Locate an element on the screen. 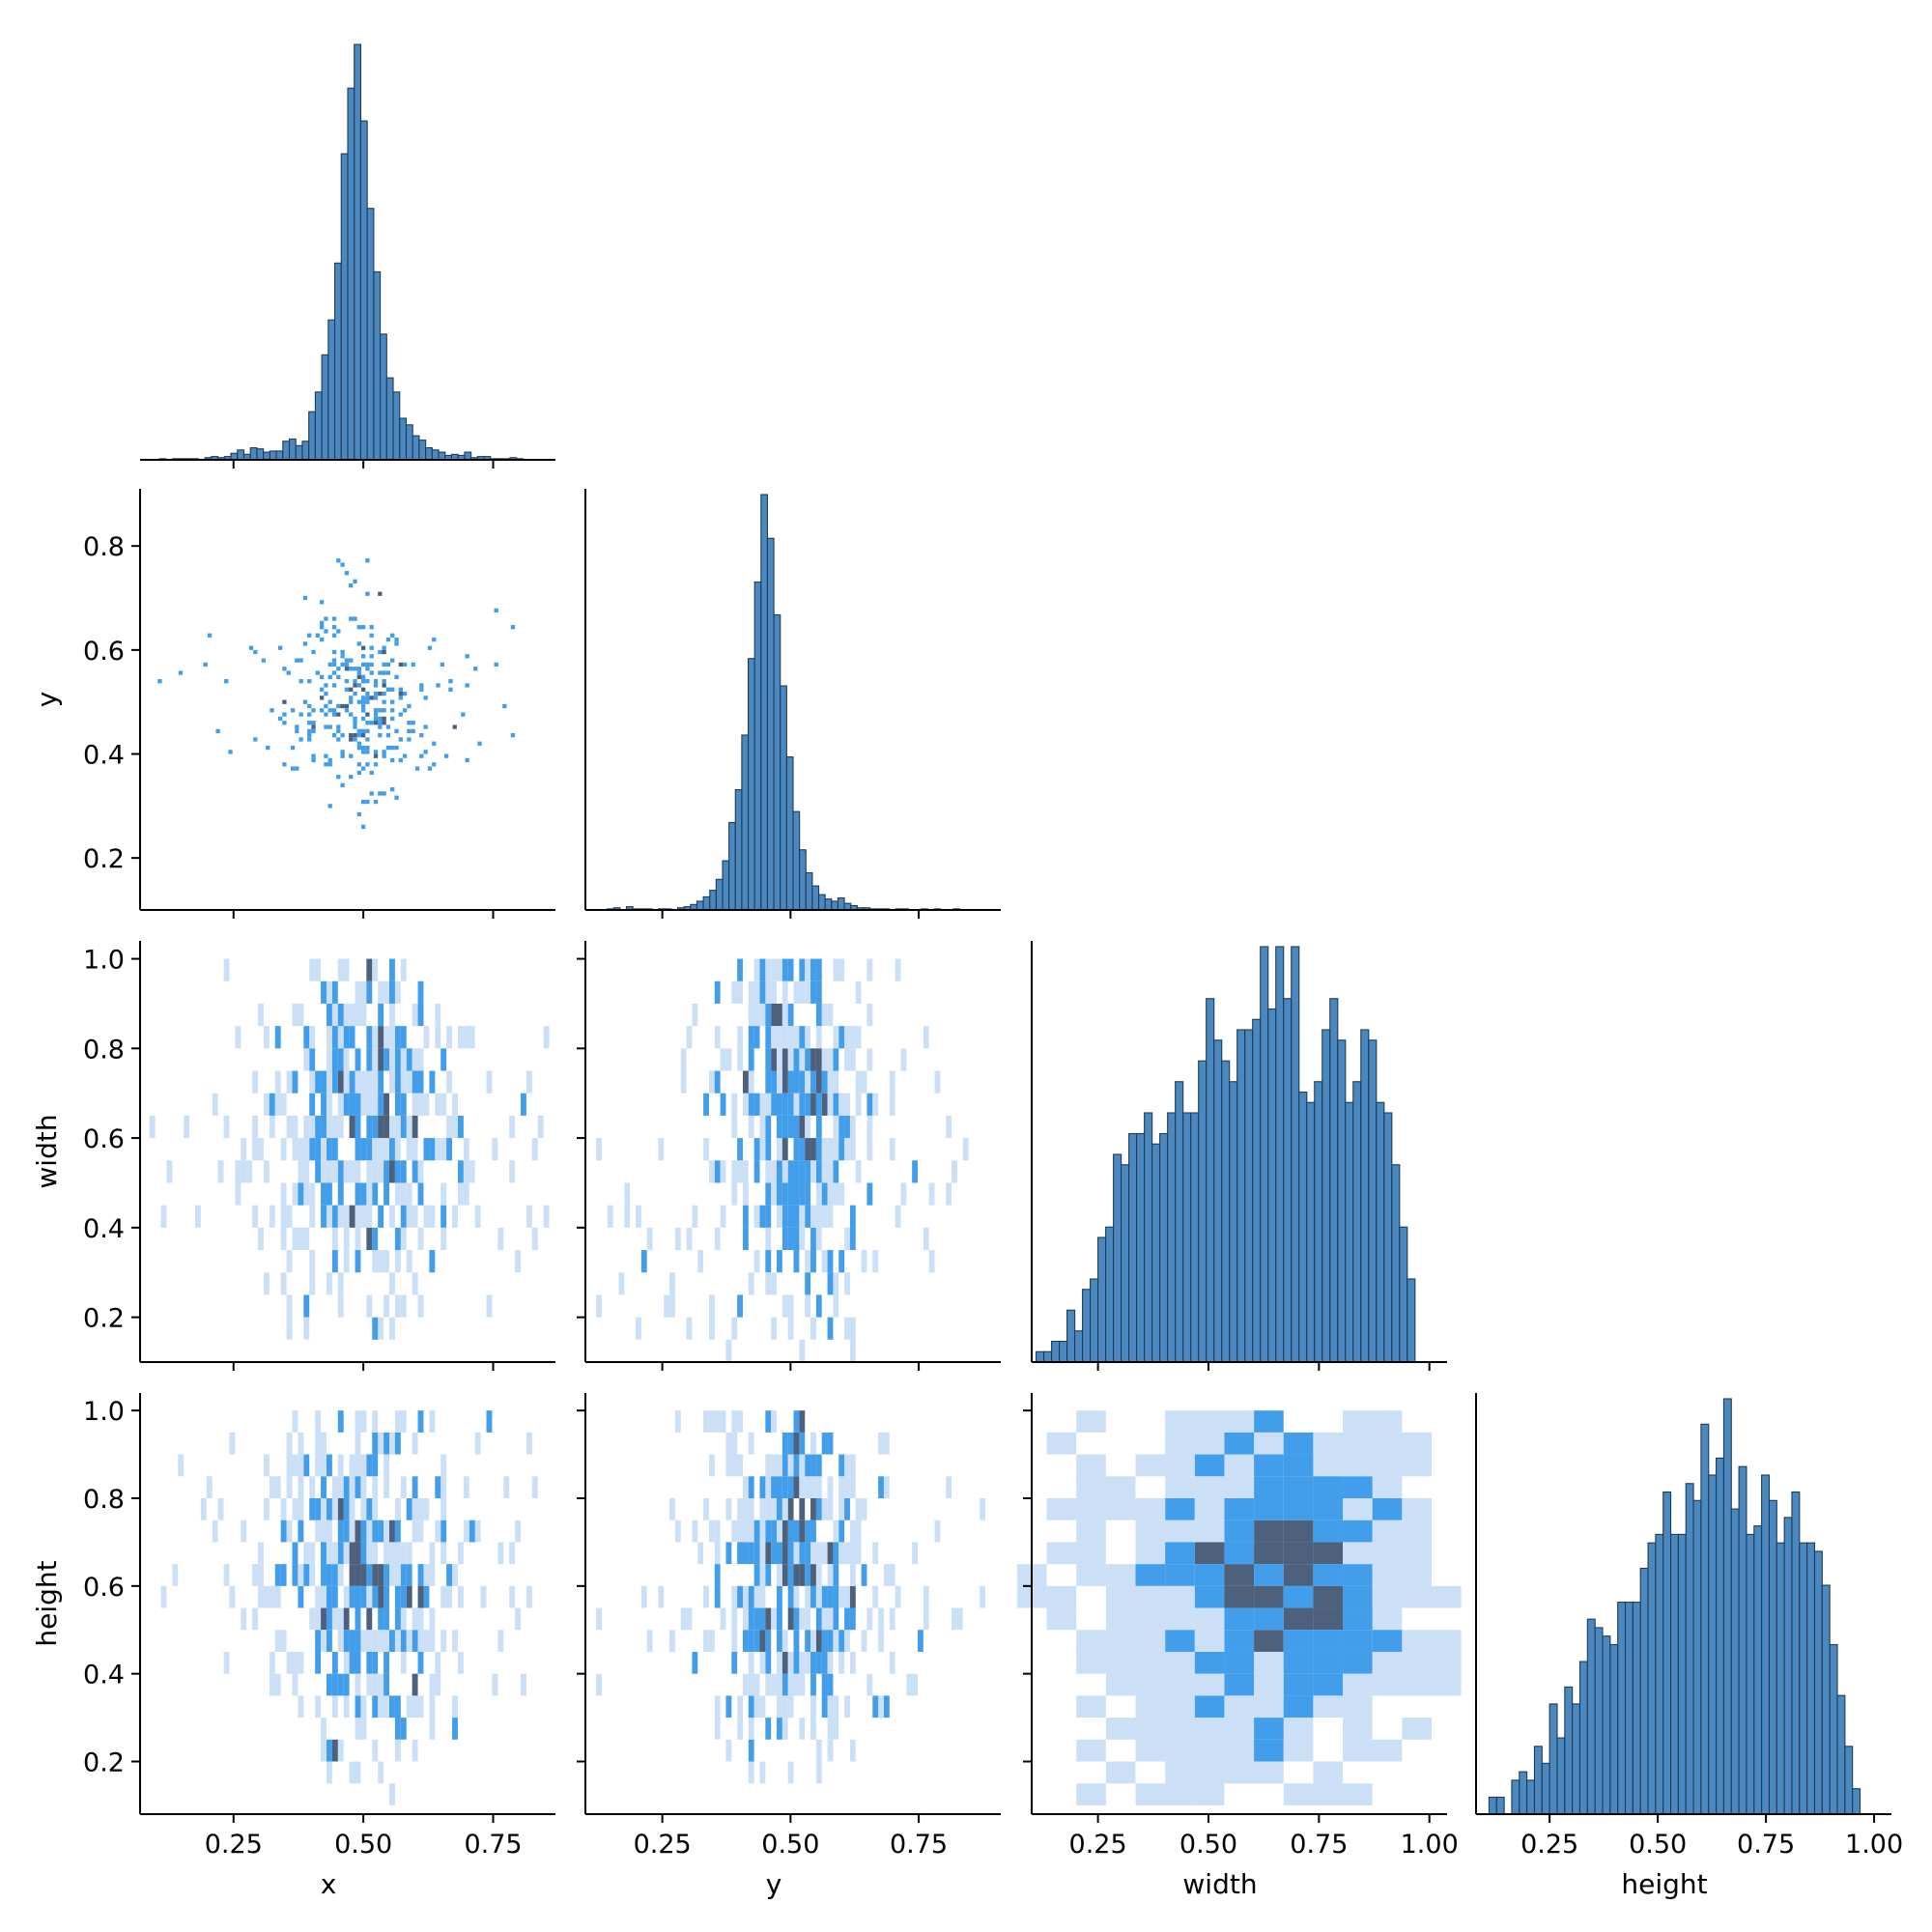 Image resolution: width=1932 pixels, height=1932 pixels. axes-x-y: 0.20.40.60.8y is located at coordinates (293, 704).